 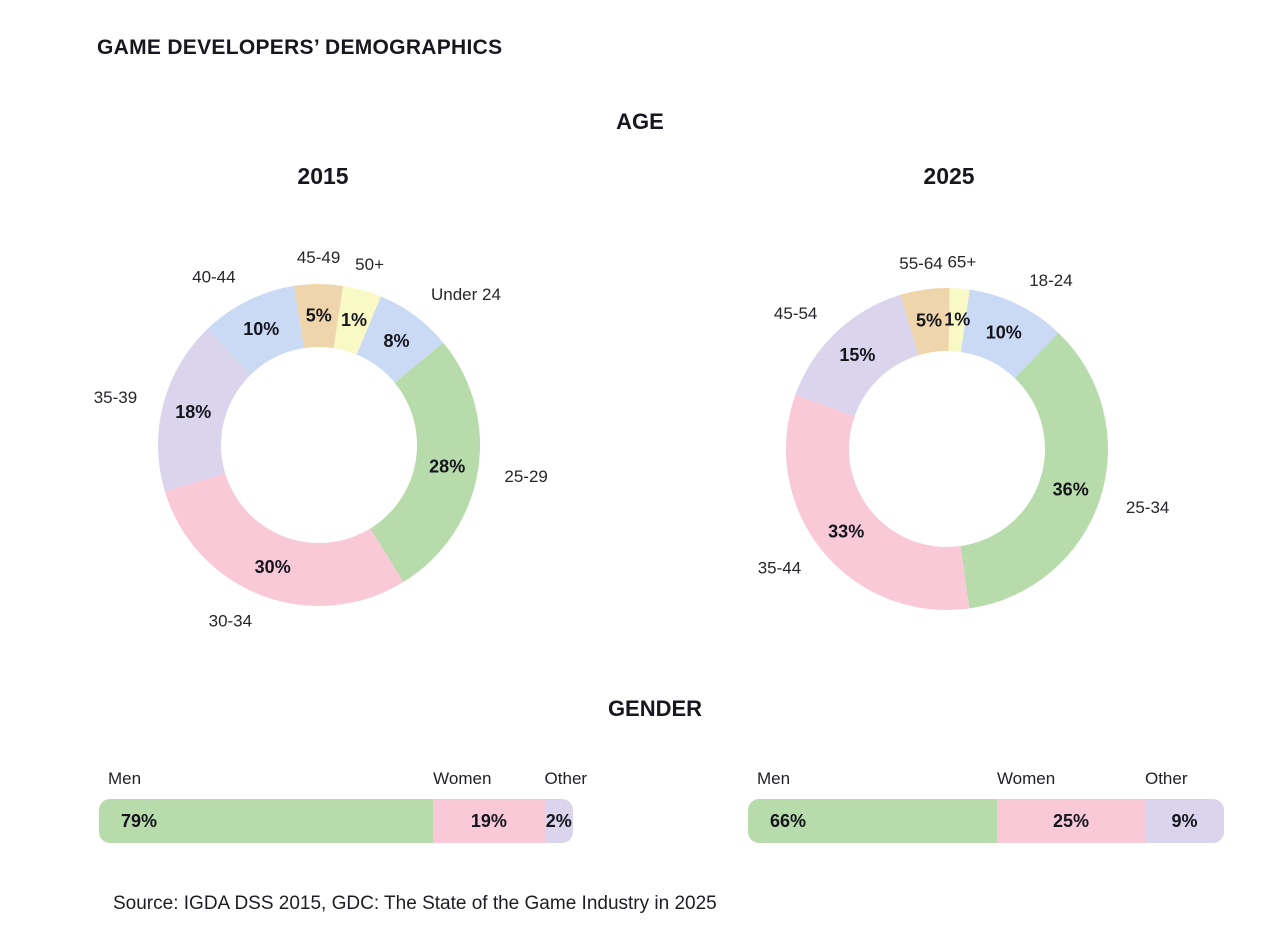 What do you see at coordinates (846, 531) in the screenshot?
I see `segment-value-label: 33%` at bounding box center [846, 531].